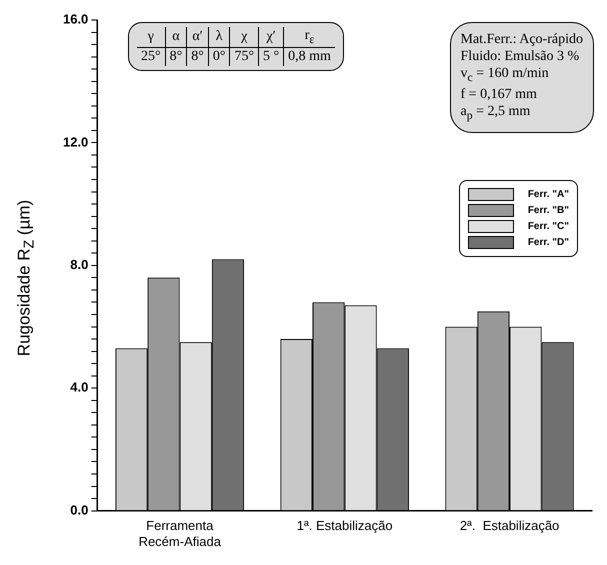  I want to click on x-tick-label: Ferramenta Recém-Afiada, so click(180, 533).